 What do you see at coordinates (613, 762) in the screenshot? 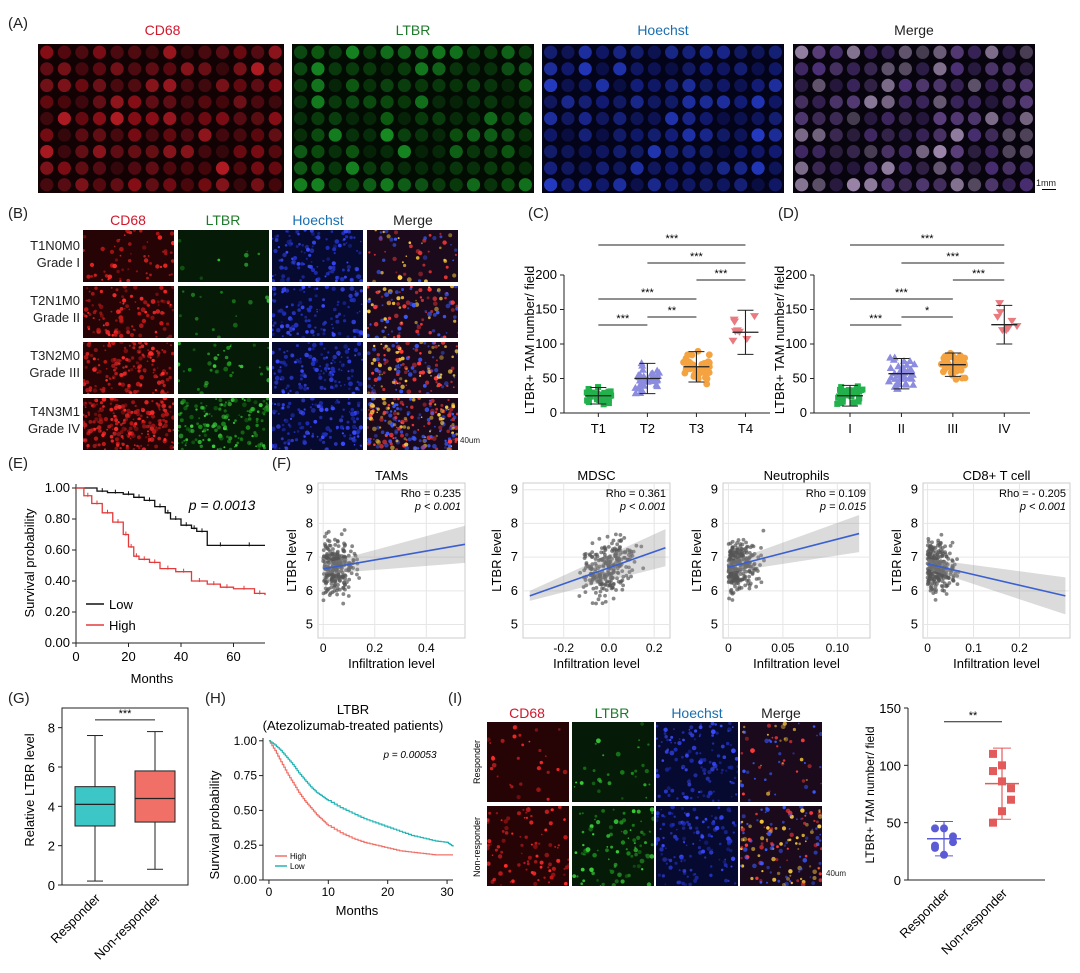
I see `panel-i-tile` at bounding box center [613, 762].